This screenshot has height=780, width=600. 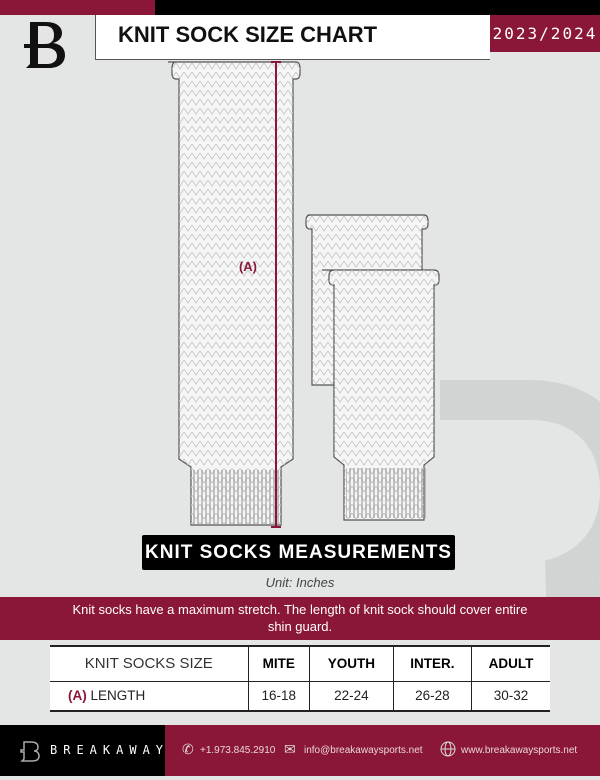 I want to click on length-measure-line, so click(x=276, y=294).